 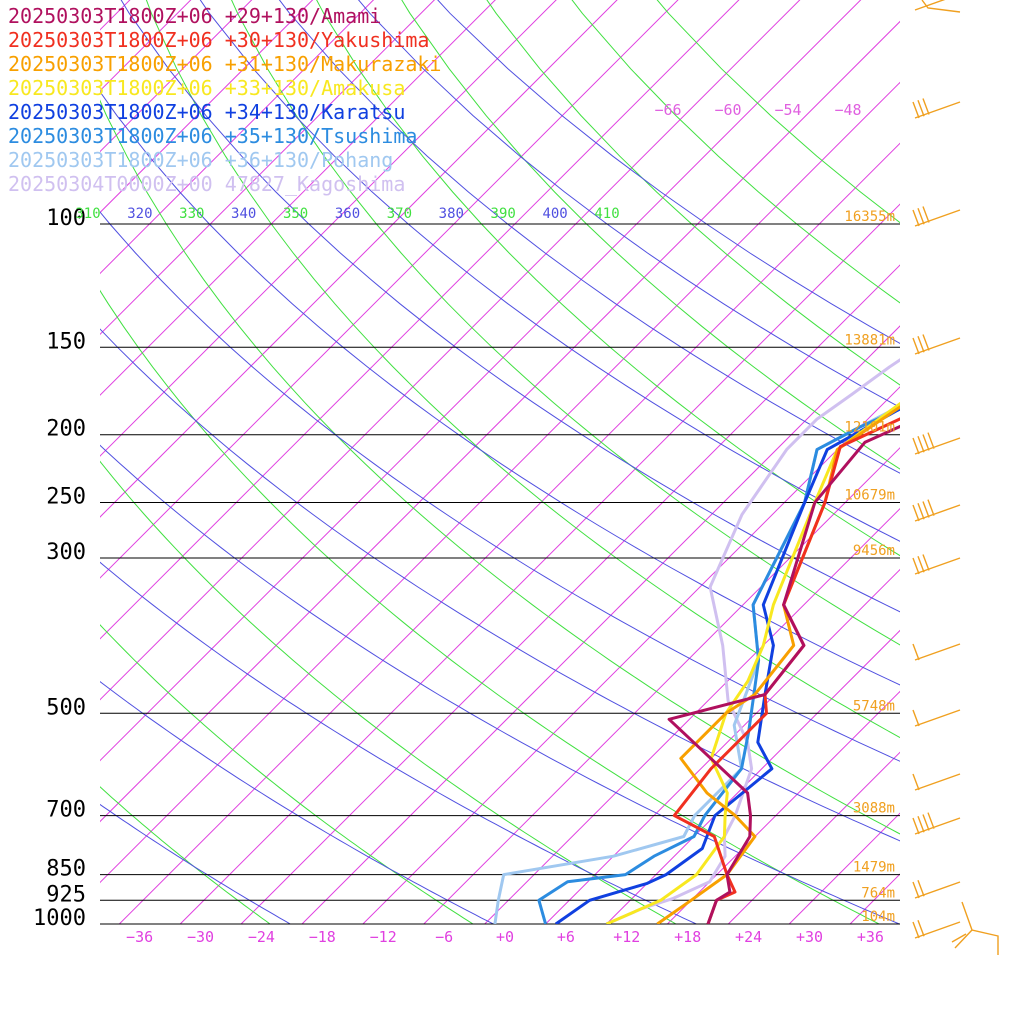 What do you see at coordinates (212, 136) in the screenshot?
I see `legend-entry: 20250303T1800Z+06 +35+130/Tsushima` at bounding box center [212, 136].